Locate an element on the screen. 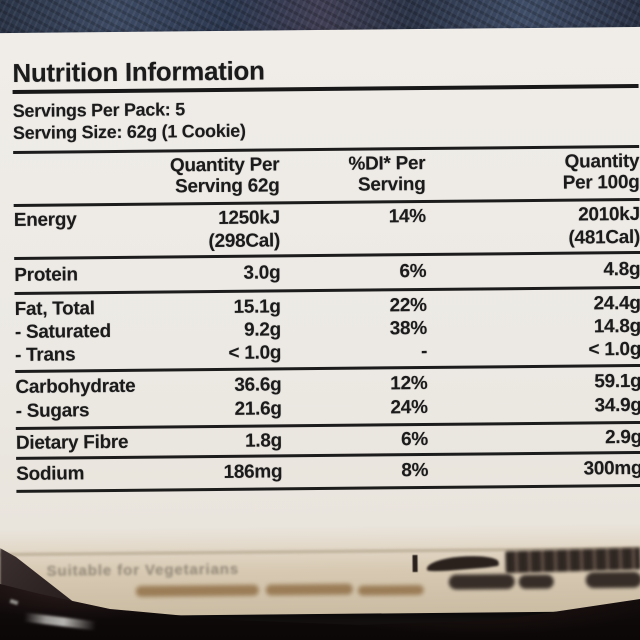 Image resolution: width=640 pixels, height=640 pixels. nutrient-name: Sodium is located at coordinates (50, 474).